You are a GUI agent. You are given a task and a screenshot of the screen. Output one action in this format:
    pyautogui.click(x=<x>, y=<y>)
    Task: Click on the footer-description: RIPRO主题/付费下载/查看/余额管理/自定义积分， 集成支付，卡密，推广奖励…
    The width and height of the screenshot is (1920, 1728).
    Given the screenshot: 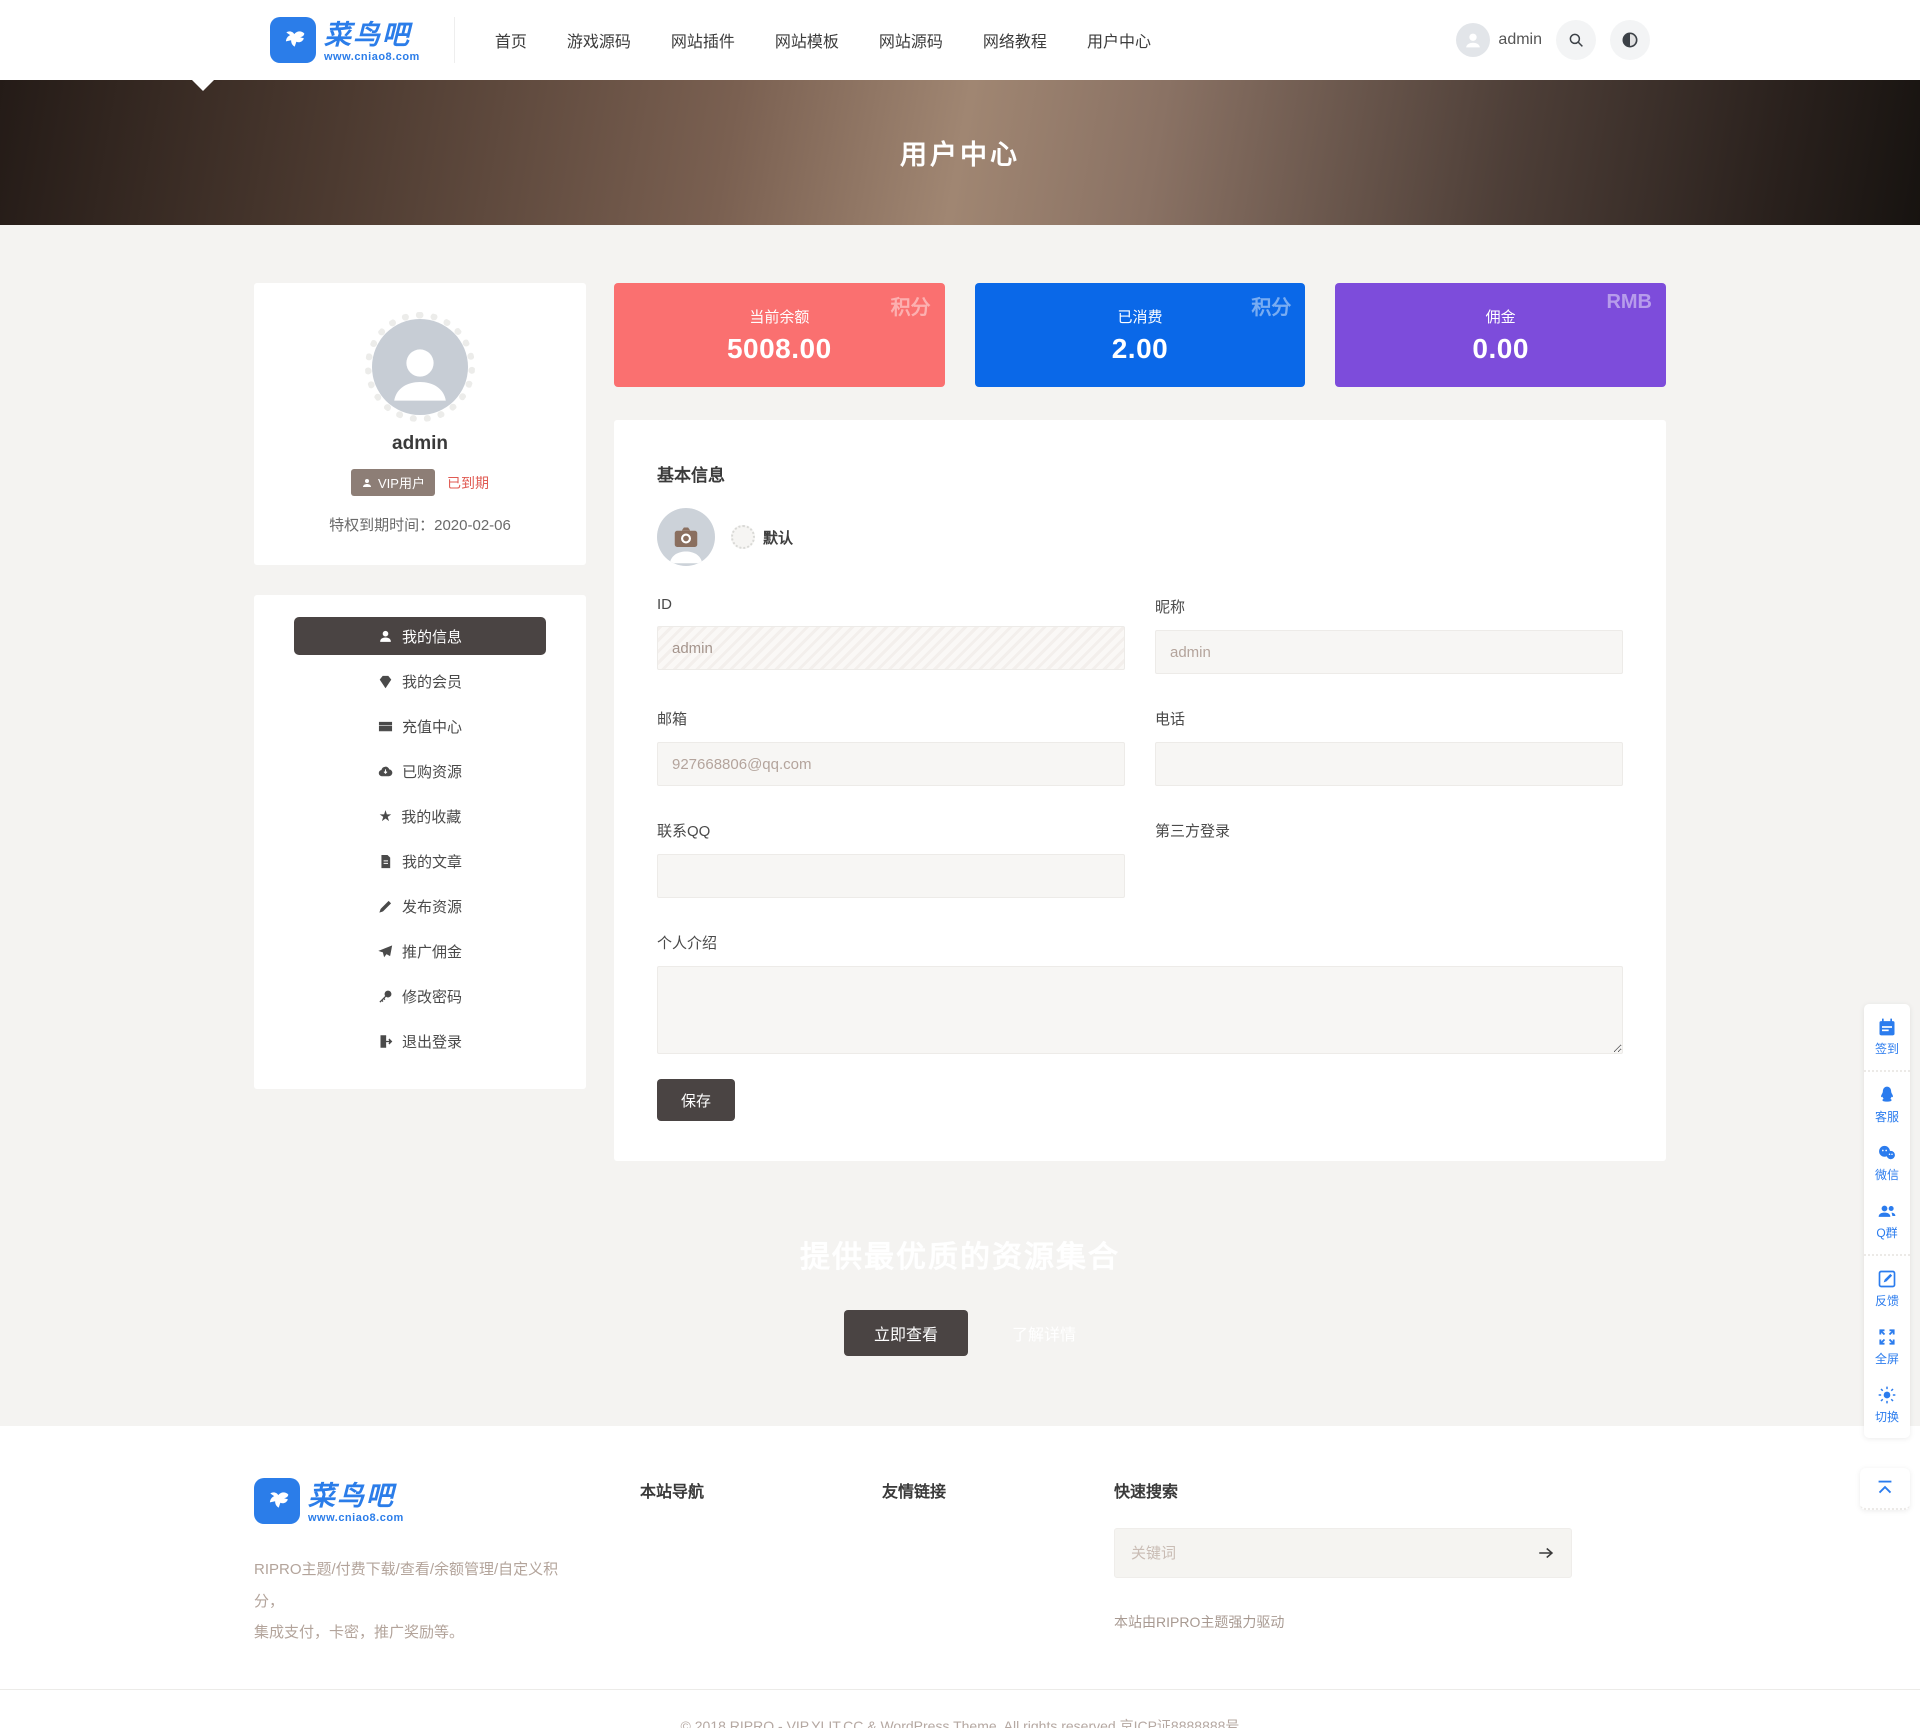 What is the action you would take?
    pyautogui.click(x=419, y=1601)
    